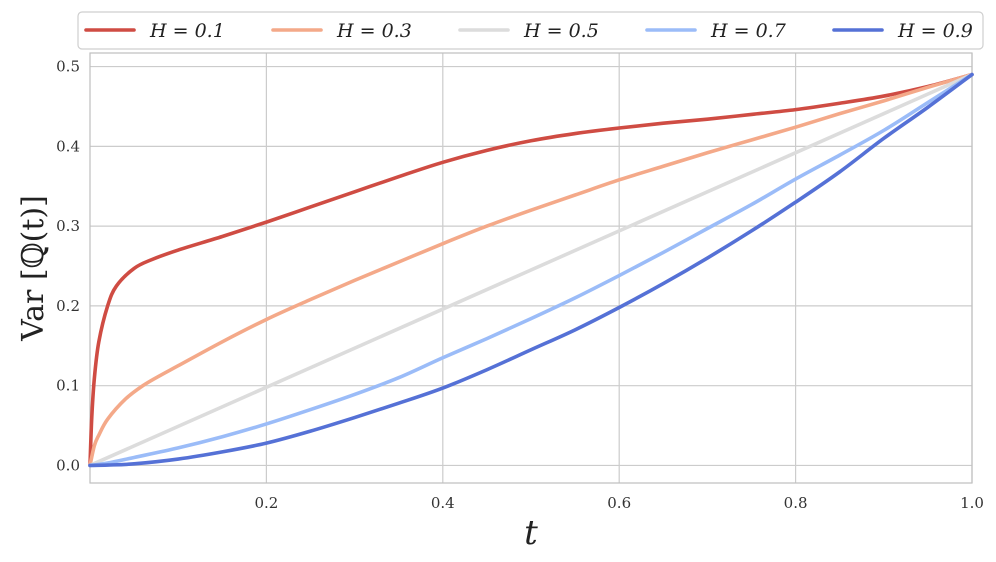 This screenshot has height=562, width=996. Describe the element at coordinates (748, 31) in the screenshot. I see `legend-label: H = 0.7` at that location.